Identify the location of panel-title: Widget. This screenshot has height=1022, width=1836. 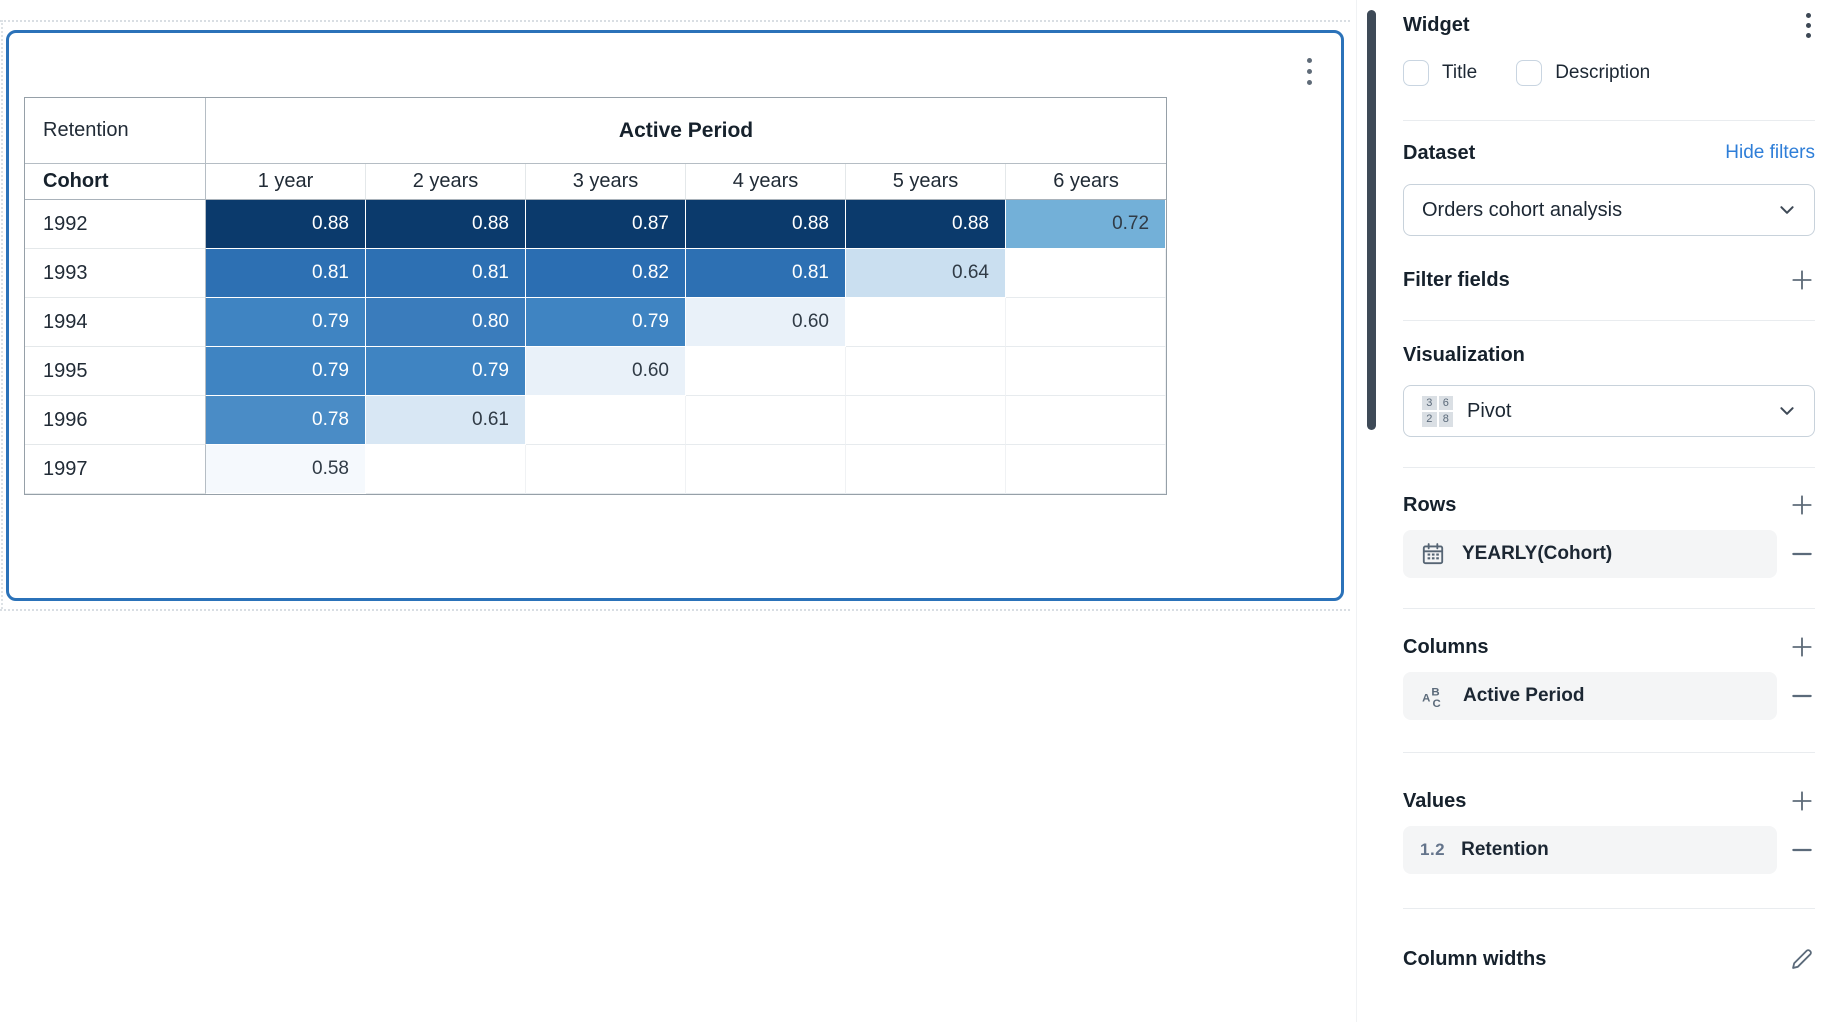
(1436, 24).